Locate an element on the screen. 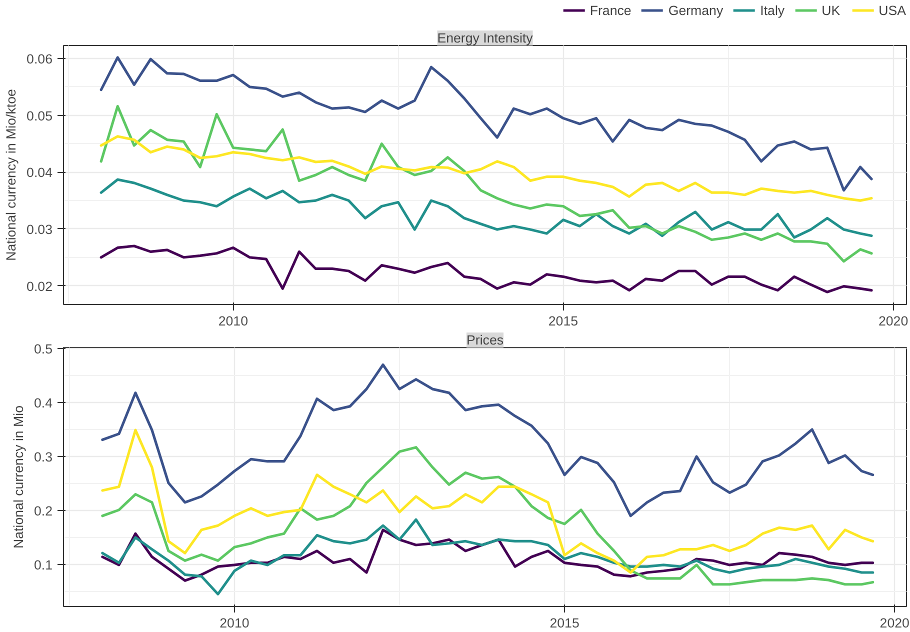  y-tick-label: 0.03 is located at coordinates (39, 229).